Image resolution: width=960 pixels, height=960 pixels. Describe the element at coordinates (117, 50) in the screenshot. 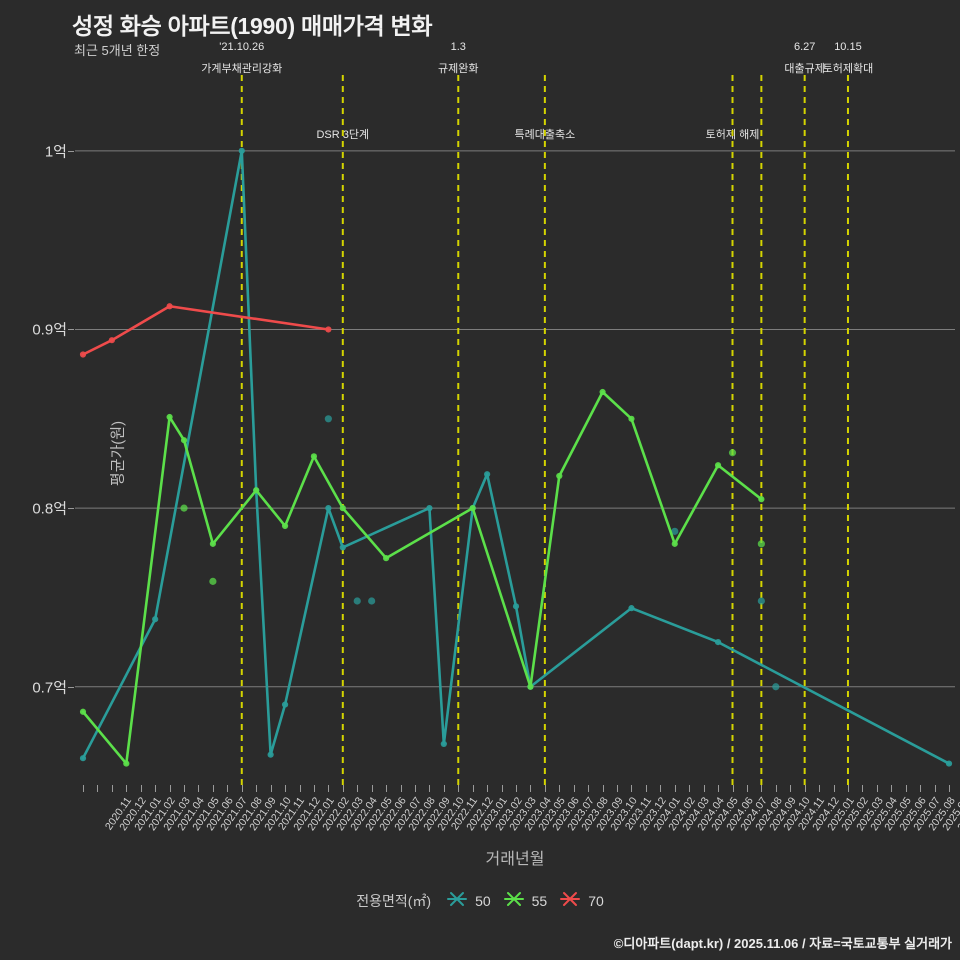

I see `chart-subtitle: 최근 5개년 한정` at that location.